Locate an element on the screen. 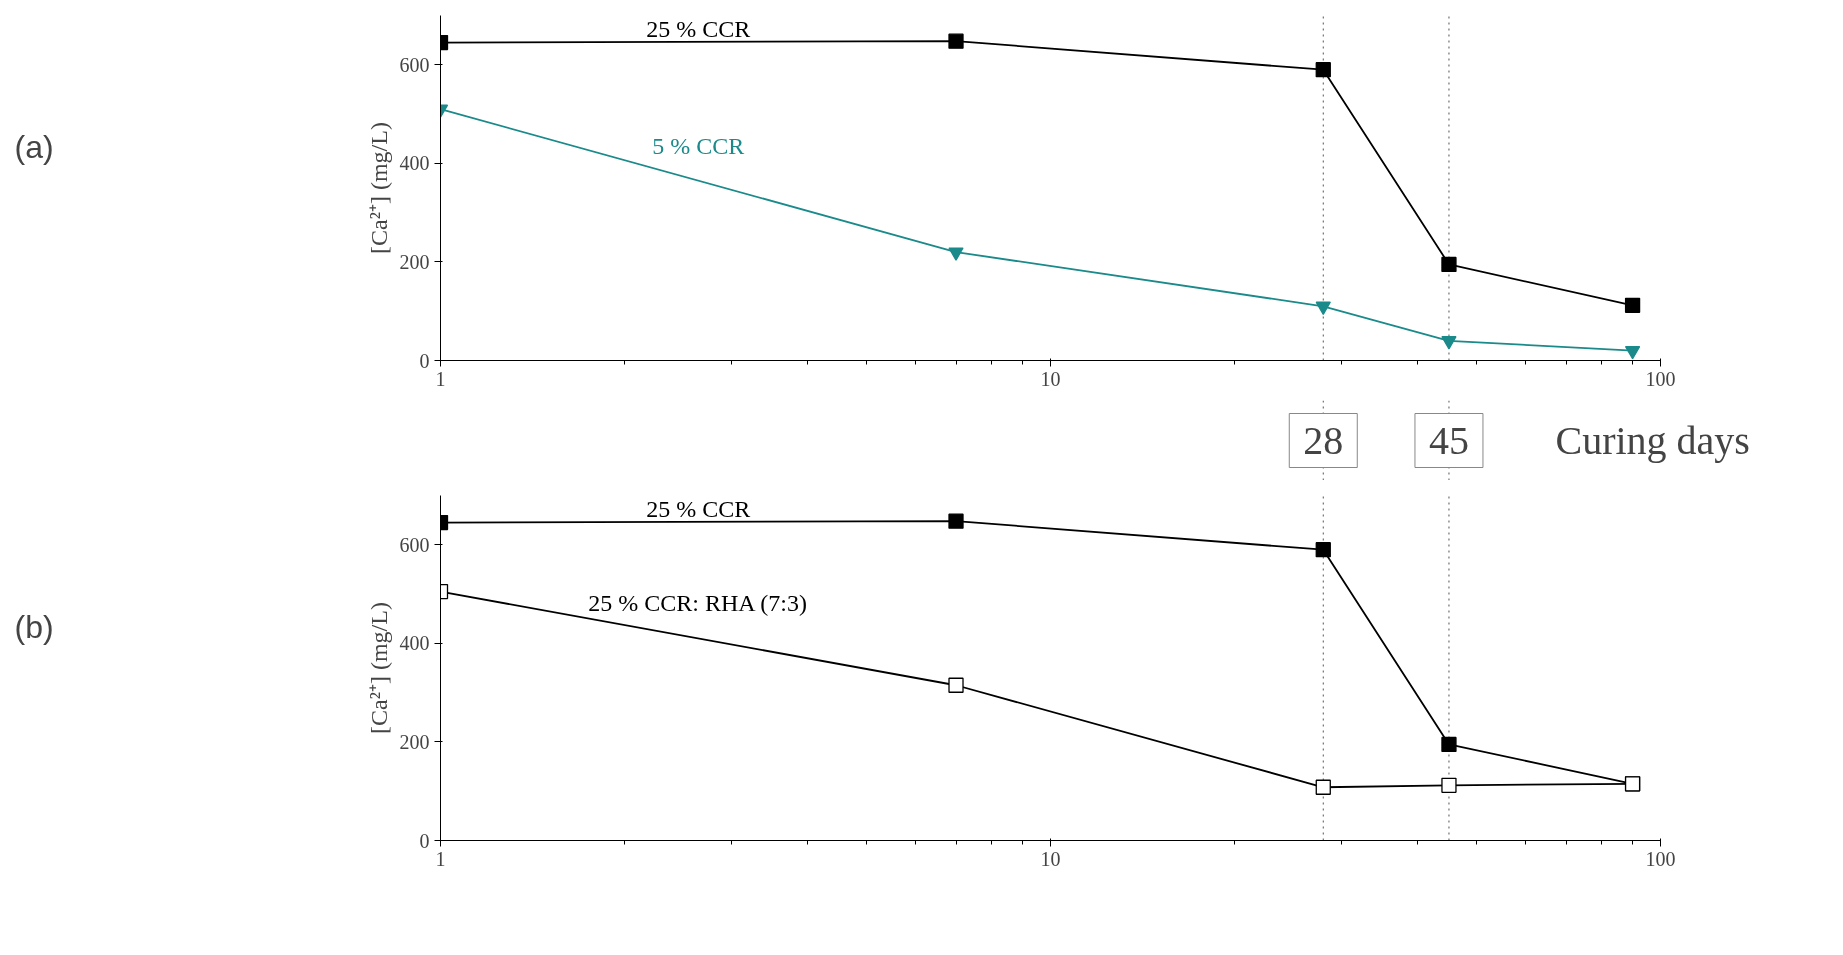 The image size is (1843, 955). text: (a) is located at coordinates (34, 146).